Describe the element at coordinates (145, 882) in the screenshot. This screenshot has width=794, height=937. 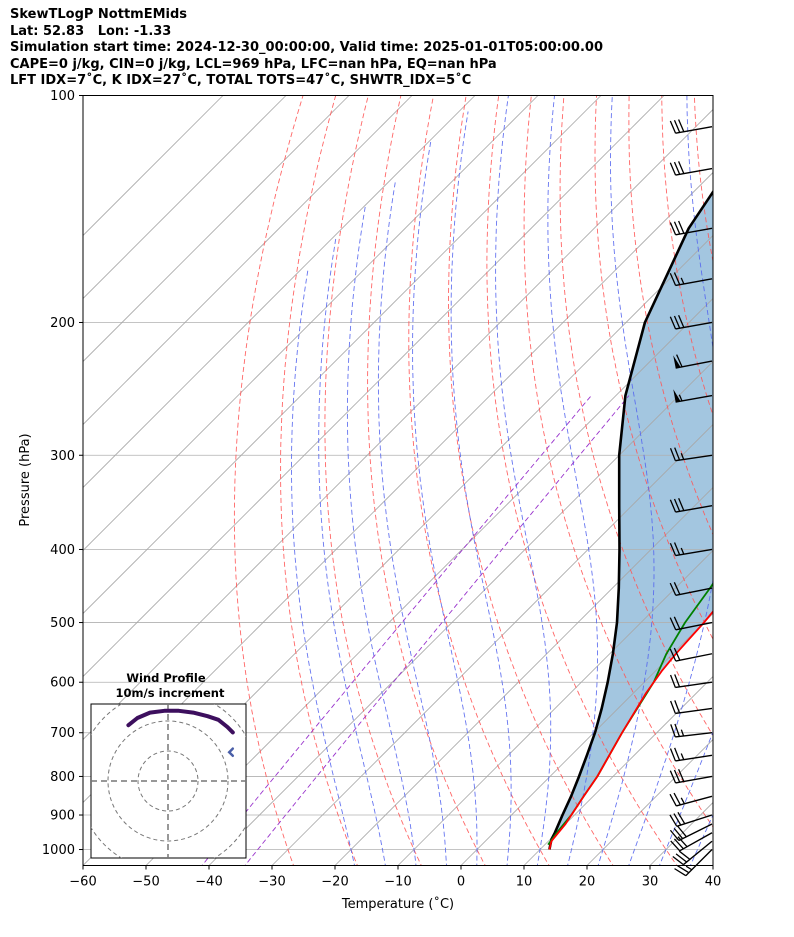
I see `x-tick-label: −50` at that location.